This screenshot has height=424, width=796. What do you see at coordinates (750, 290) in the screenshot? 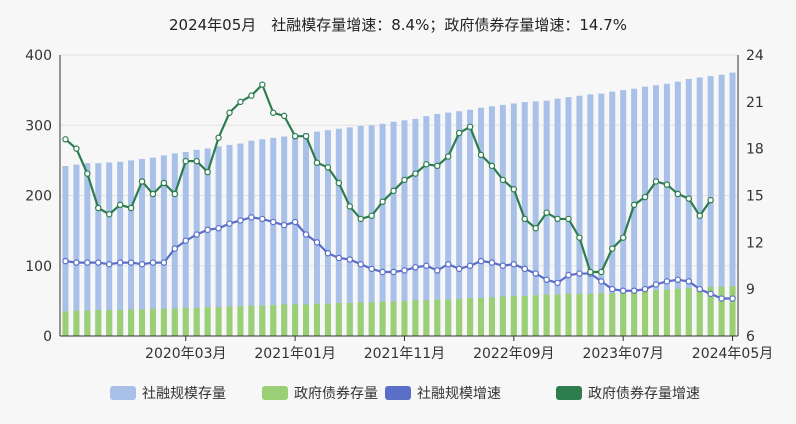
I see `right-tick-label: 9` at bounding box center [750, 290].